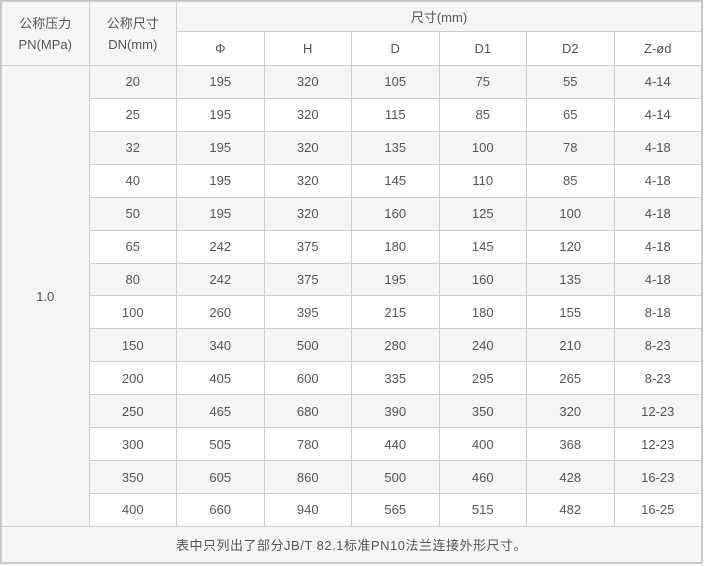 The image size is (705, 566). I want to click on cell-dn: 300, so click(132, 444).